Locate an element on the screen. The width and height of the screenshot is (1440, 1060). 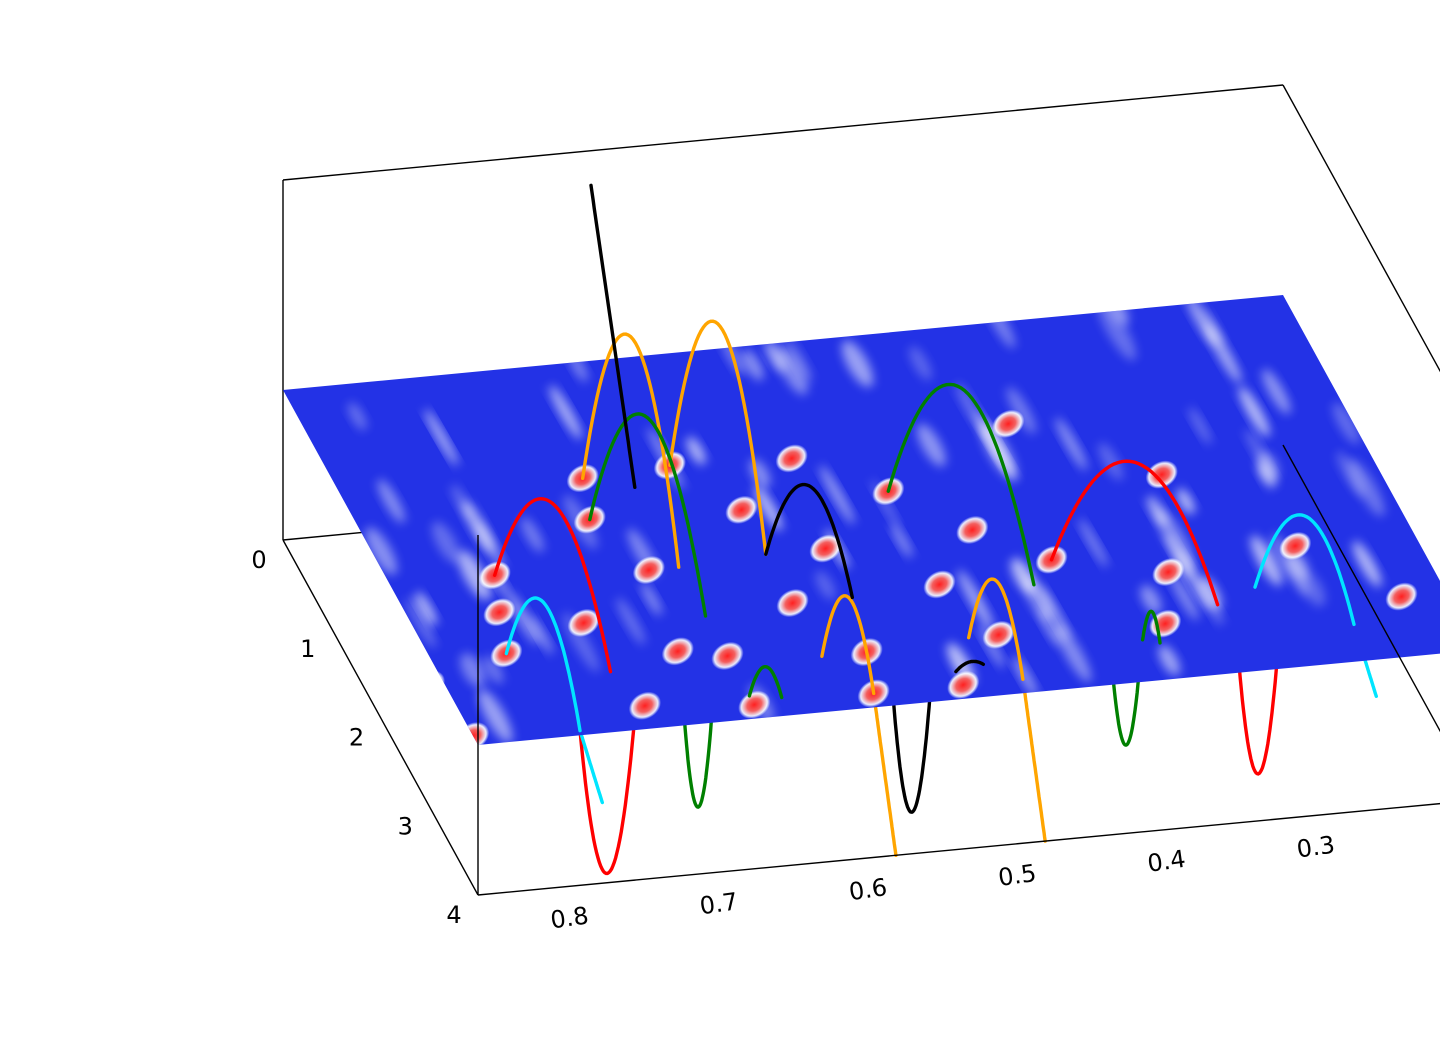
x-tick-label: 0.3 is located at coordinates (1316, 847).